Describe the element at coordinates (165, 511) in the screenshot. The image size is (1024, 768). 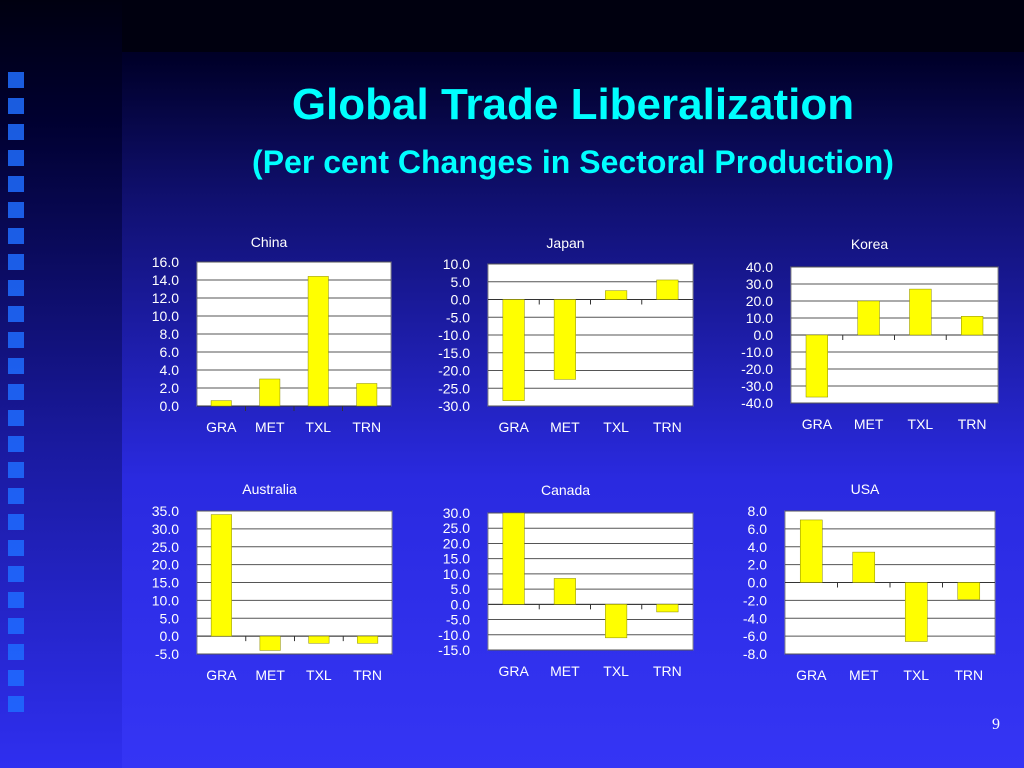
I see `y-tick-label: 35.0` at that location.